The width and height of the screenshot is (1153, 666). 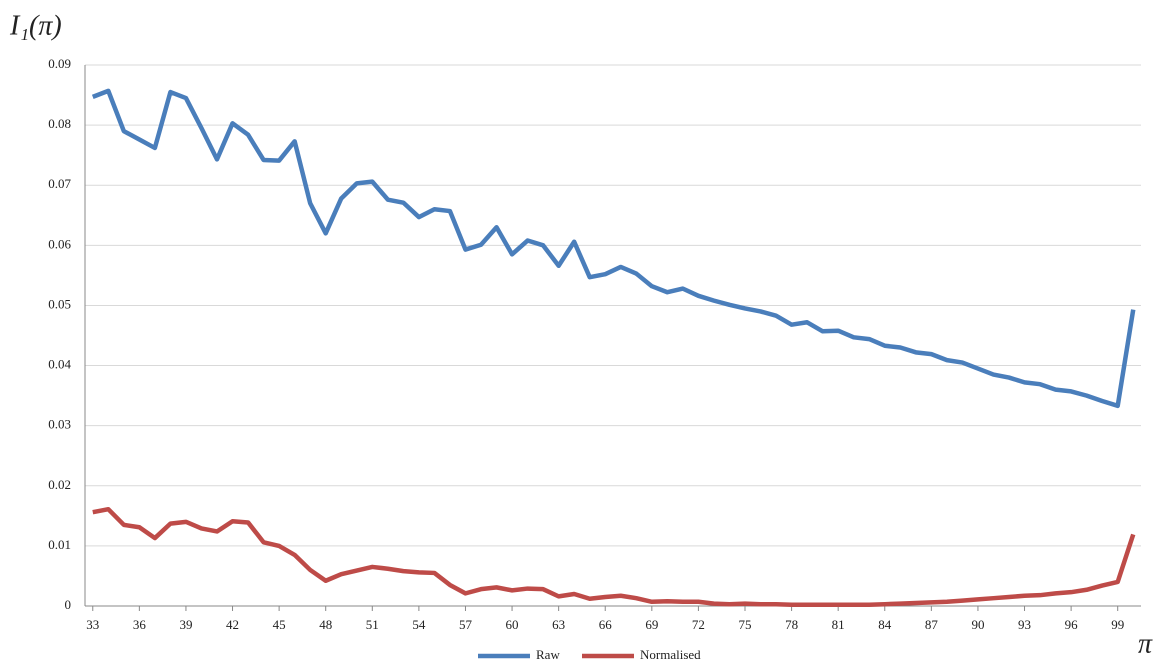 I want to click on data-line, so click(x=614, y=557).